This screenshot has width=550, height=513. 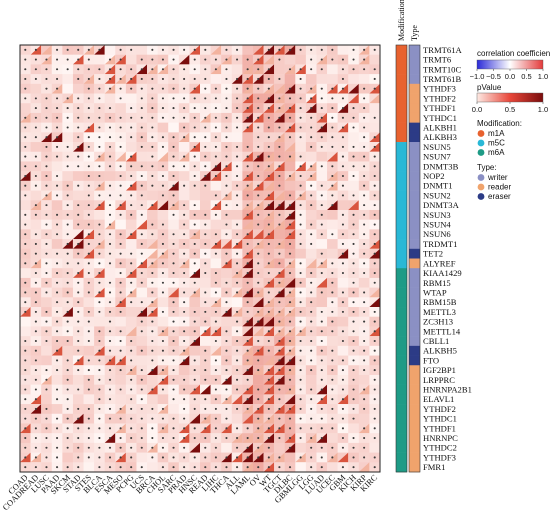 What do you see at coordinates (496, 133) in the screenshot?
I see `modification-legend-label: m1A` at bounding box center [496, 133].